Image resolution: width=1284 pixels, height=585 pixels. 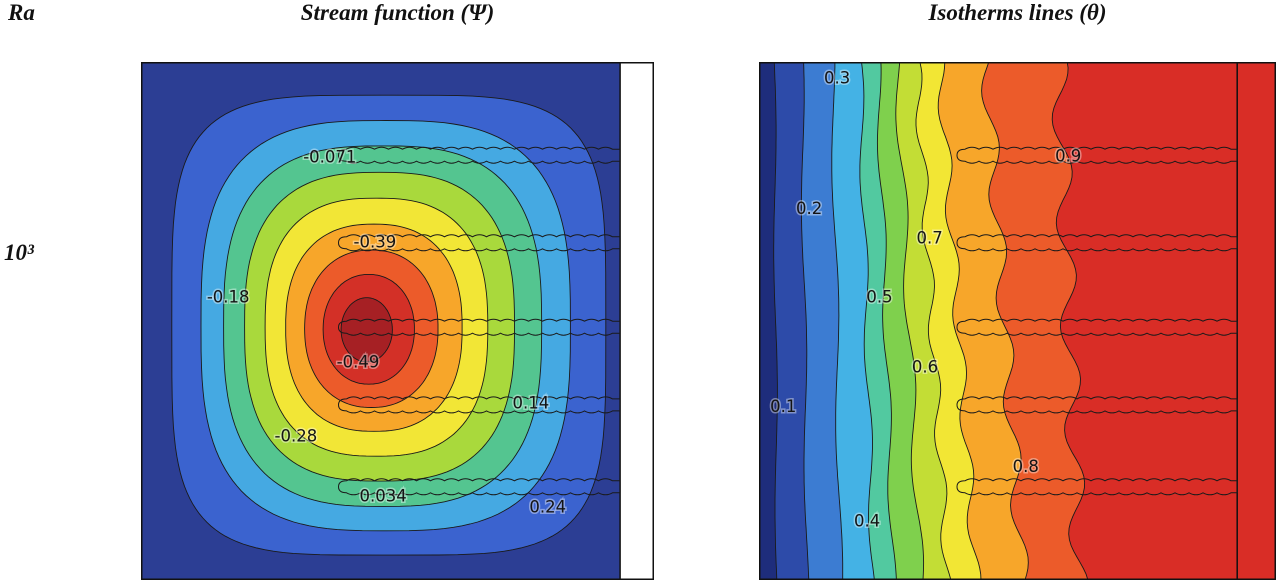 What do you see at coordinates (382, 496) in the screenshot?
I see `contour-label: 0.034` at bounding box center [382, 496].